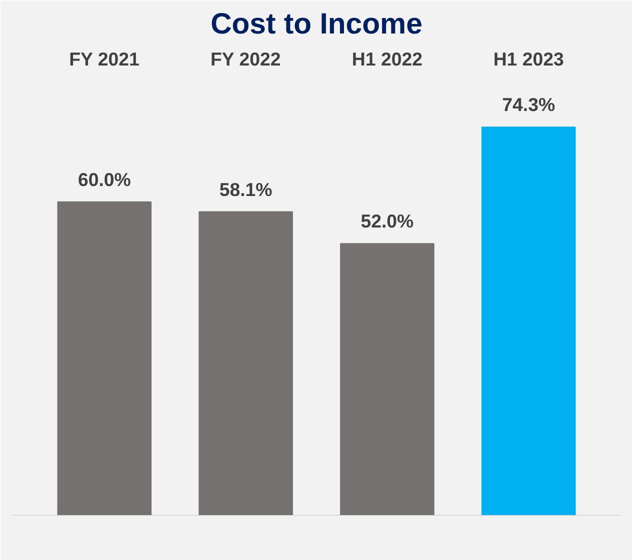  What do you see at coordinates (529, 105) in the screenshot?
I see `data-label: 74.3%` at bounding box center [529, 105].